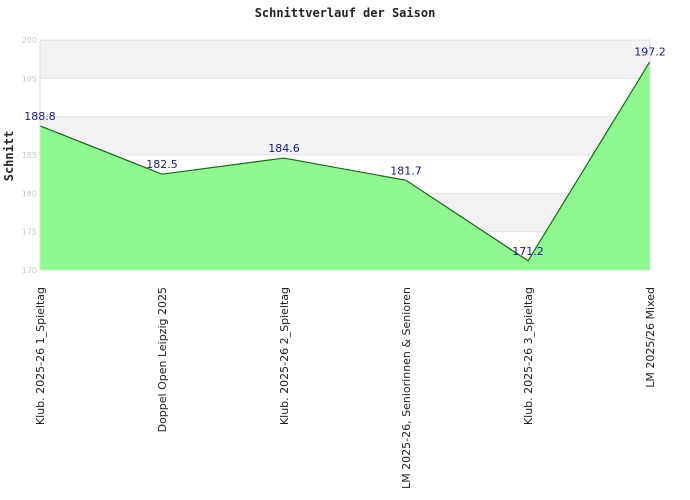 The image size is (690, 500). Describe the element at coordinates (650, 337) in the screenshot. I see `x-tick-label: LM 2025/26 Mixed` at that location.